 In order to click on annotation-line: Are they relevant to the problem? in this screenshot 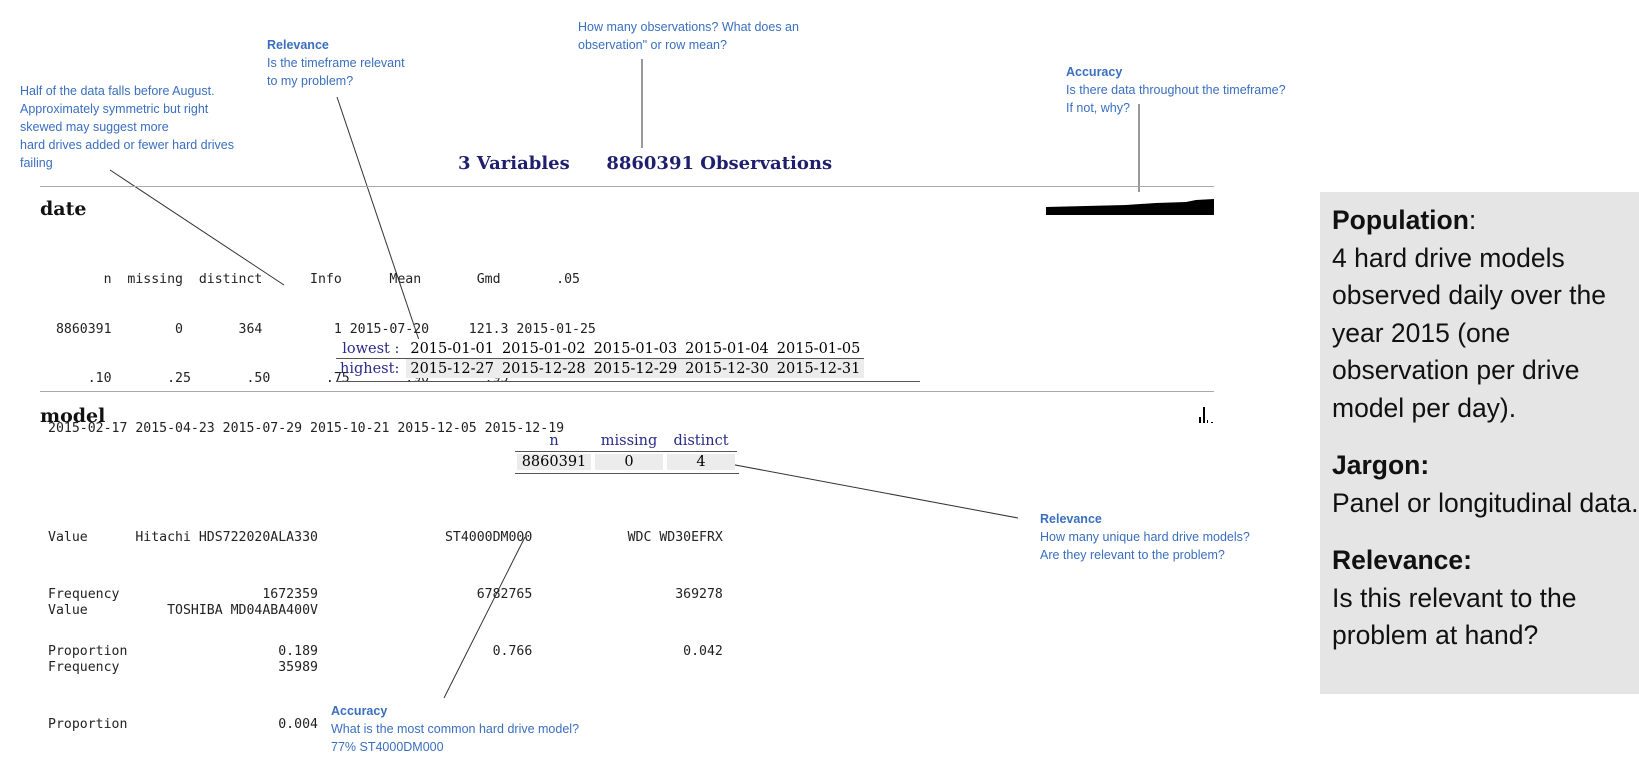, I will do `click(1132, 555)`.